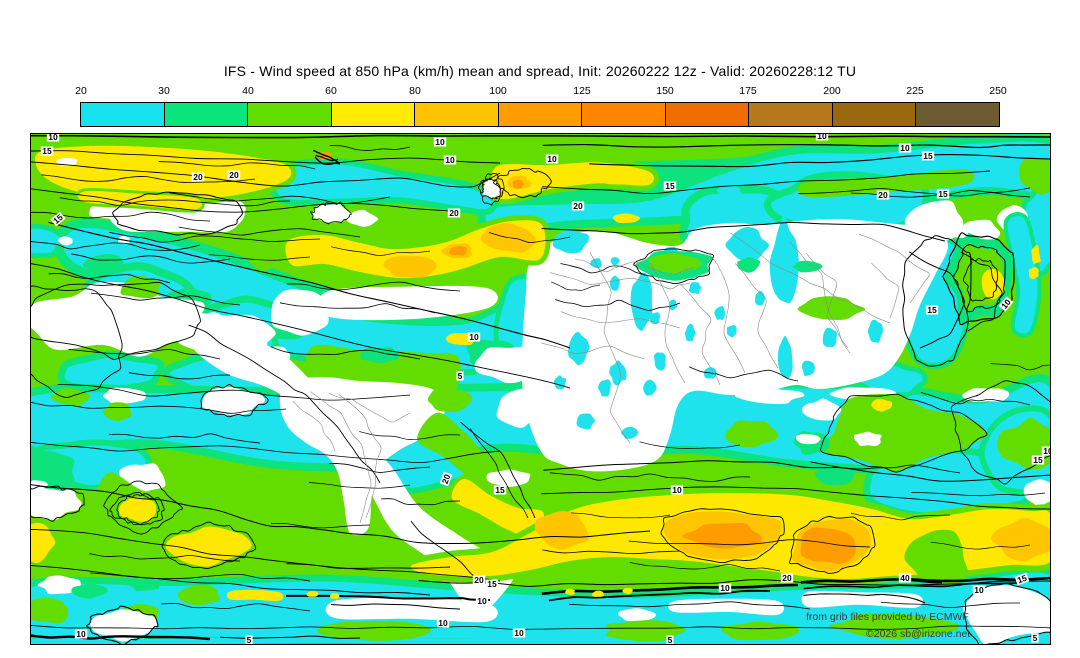 This screenshot has height=658, width=1080. Describe the element at coordinates (905, 578) in the screenshot. I see `svg-text: 40` at that location.